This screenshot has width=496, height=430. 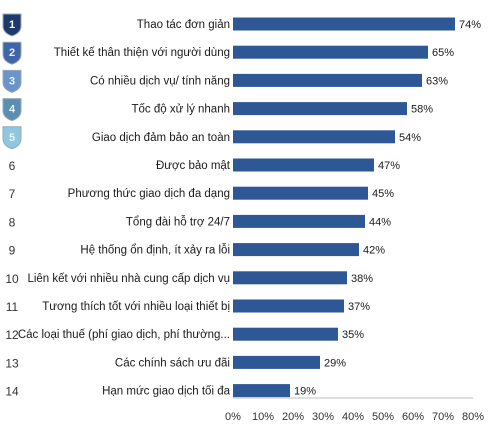 What do you see at coordinates (142, 53) in the screenshot?
I see `category-label-2: Thiết kế thân thiện với người dùng` at bounding box center [142, 53].